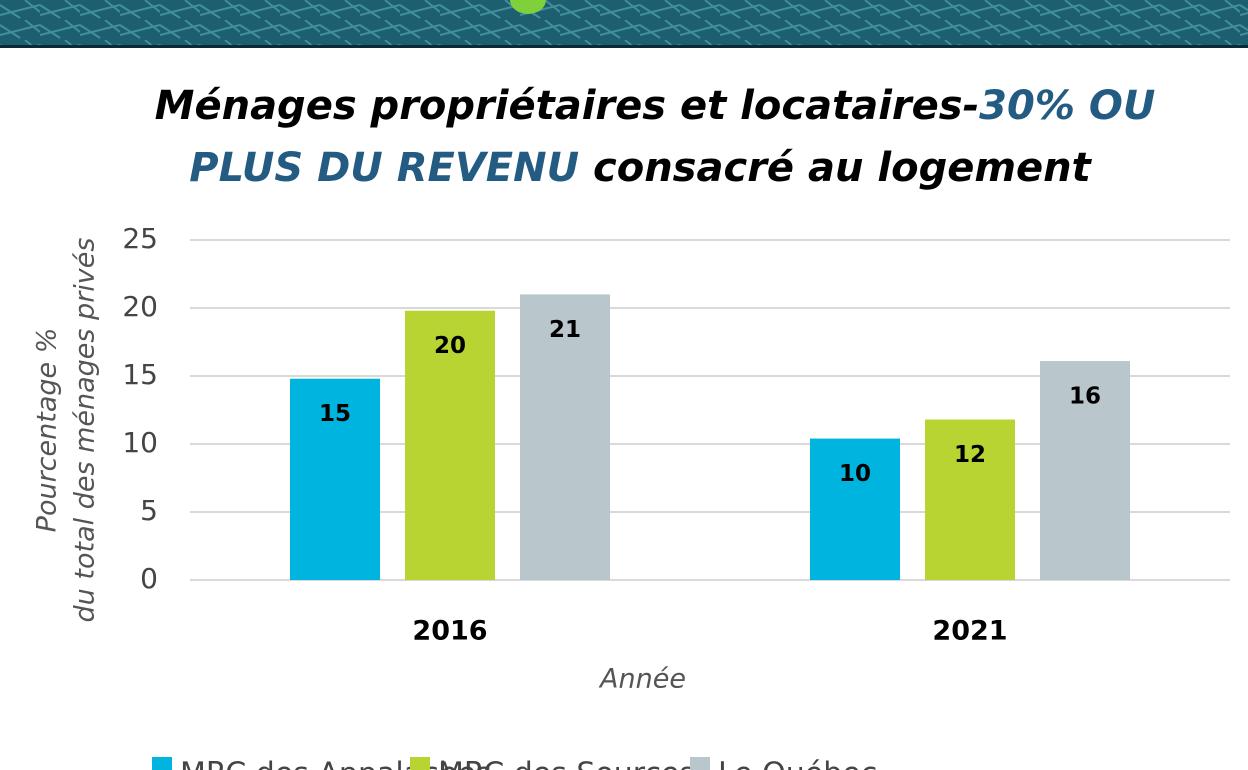 This screenshot has width=1248, height=770. What do you see at coordinates (85, 430) in the screenshot?
I see `y-axis-label: du total des ménages privés` at bounding box center [85, 430].